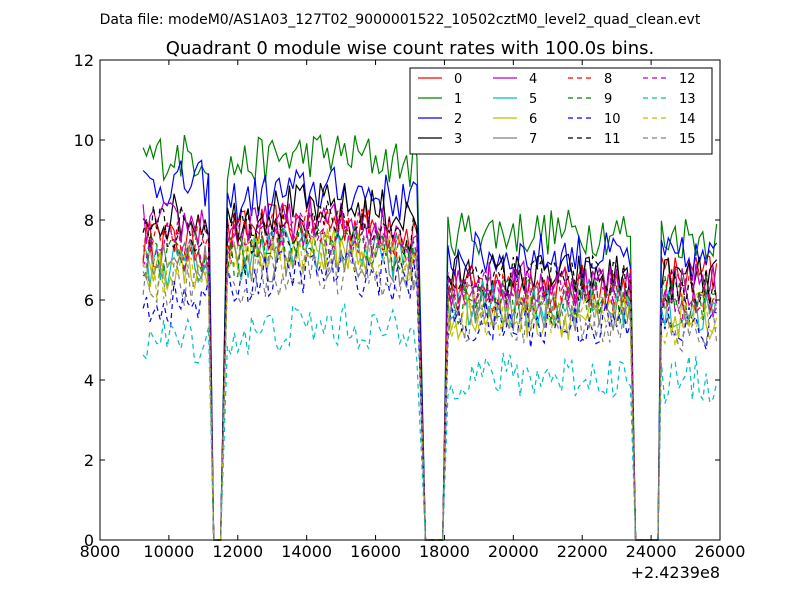 This screenshot has width=800, height=604. Describe the element at coordinates (89, 220) in the screenshot. I see `y-tick-label: 8` at that location.